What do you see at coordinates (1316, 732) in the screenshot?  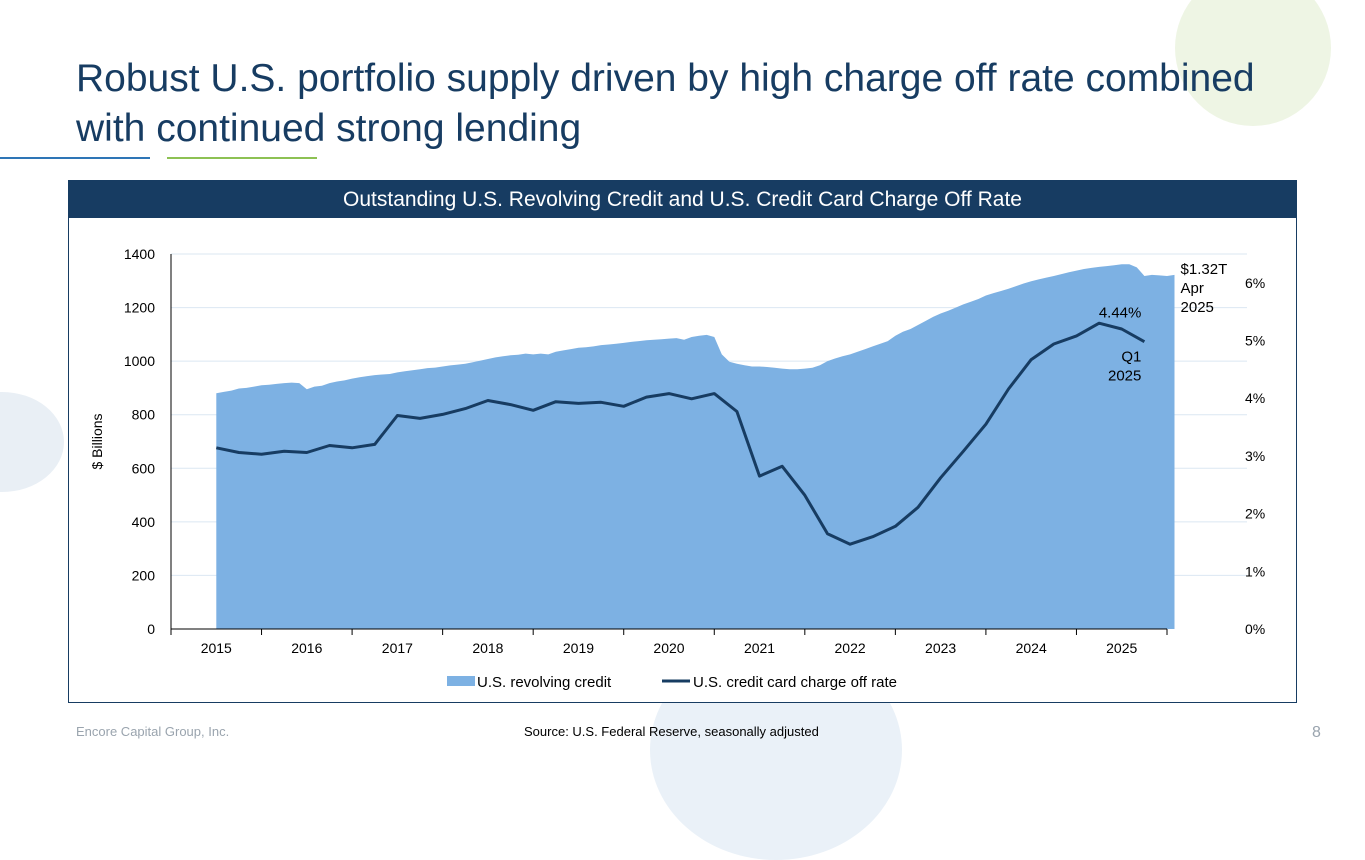 I see `page-number: 8` at bounding box center [1316, 732].